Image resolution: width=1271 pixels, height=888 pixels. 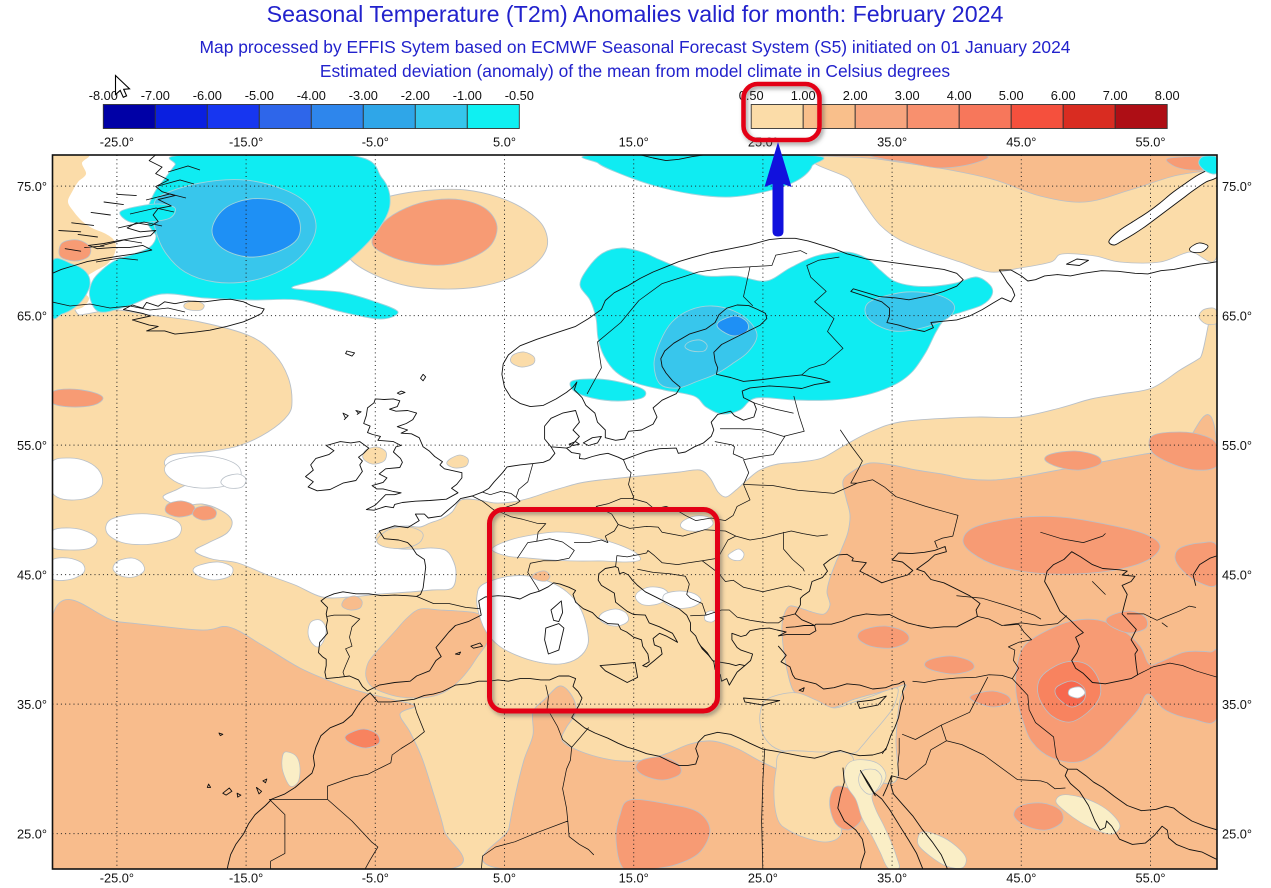 I want to click on svg-text: 2.00, so click(x=855, y=95).